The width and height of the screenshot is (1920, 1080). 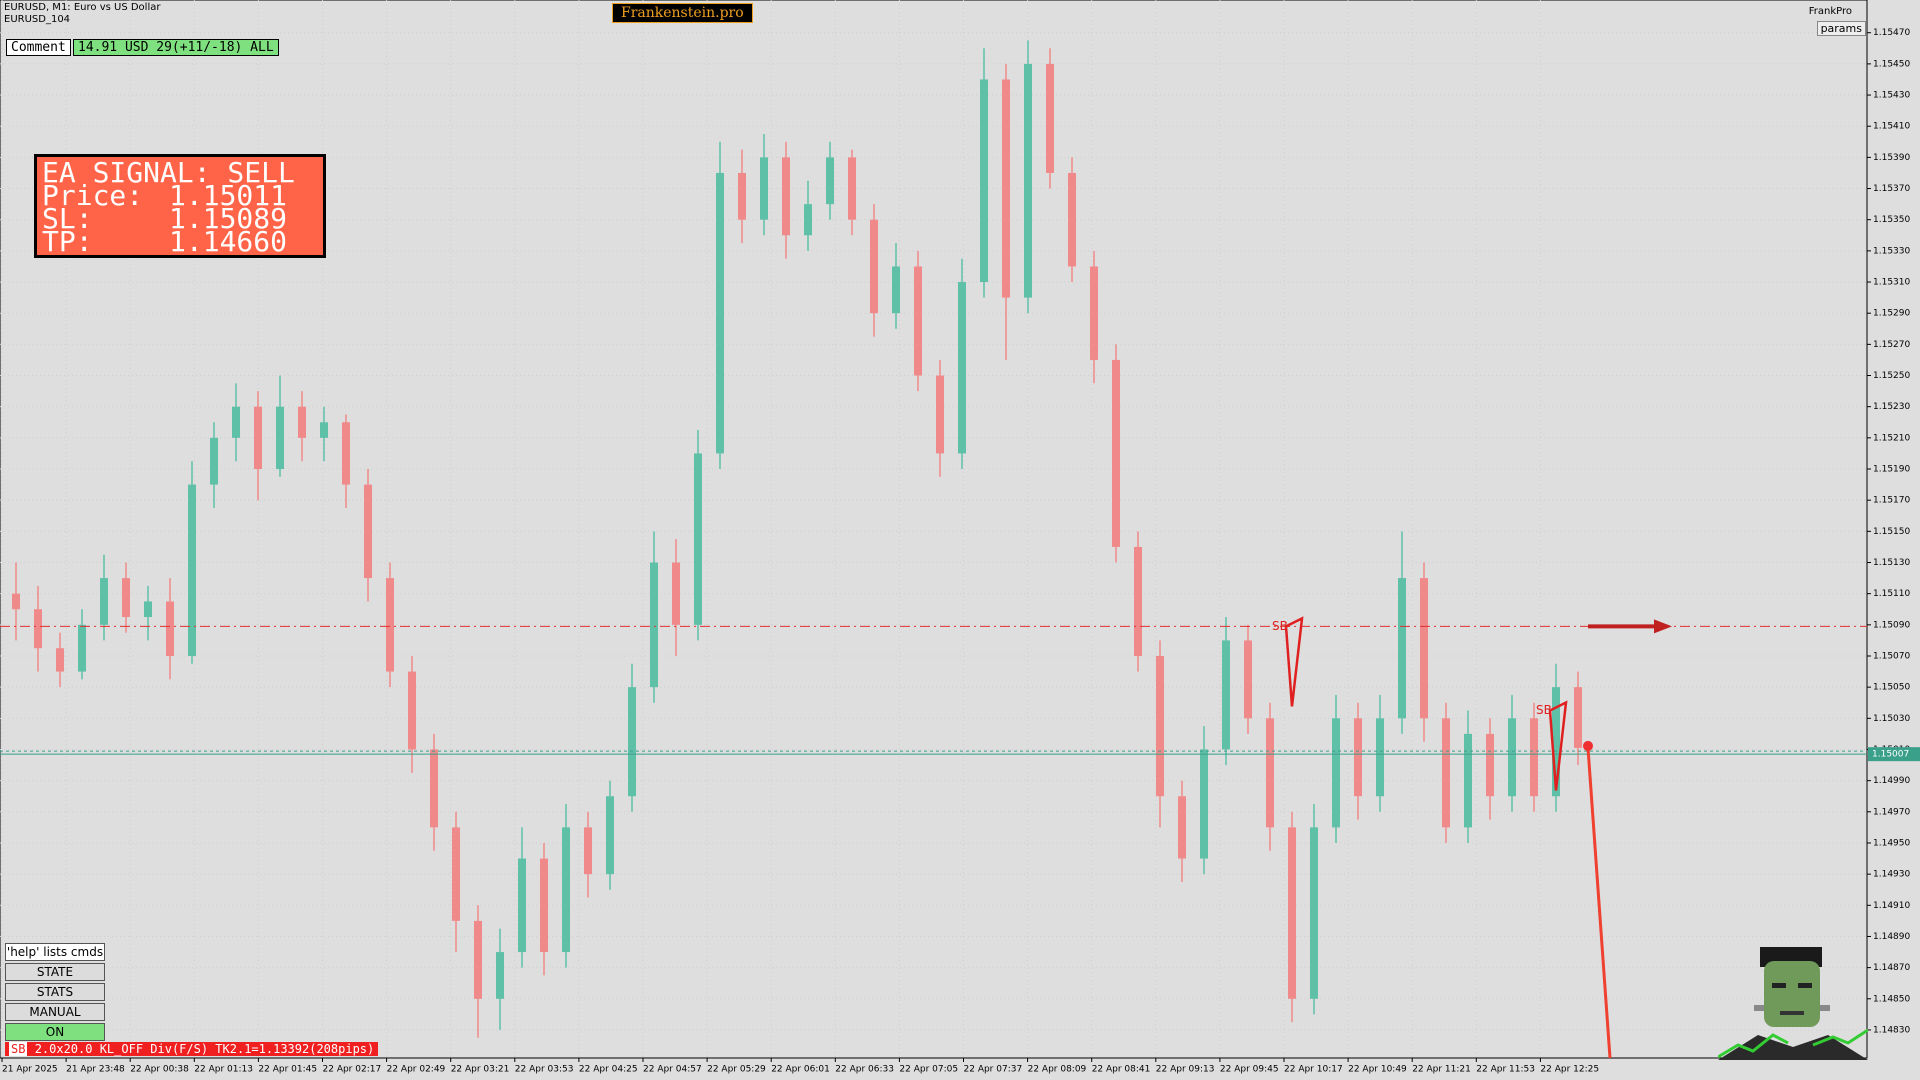 What do you see at coordinates (1891, 376) in the screenshot?
I see `y-tick-label: 1.15250` at bounding box center [1891, 376].